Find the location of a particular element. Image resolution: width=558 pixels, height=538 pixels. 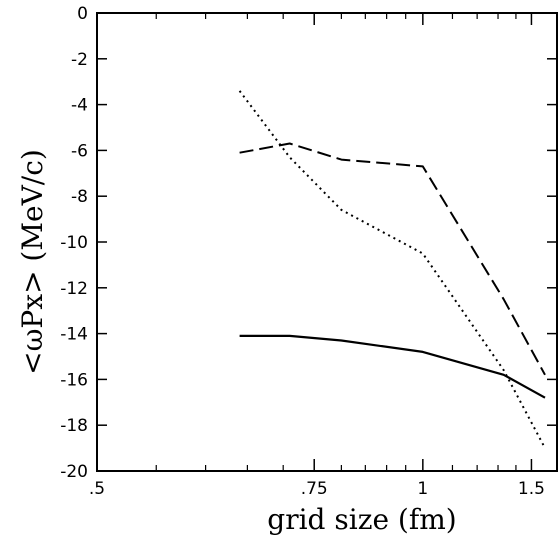

x-tick-label: 1 is located at coordinates (422, 489).